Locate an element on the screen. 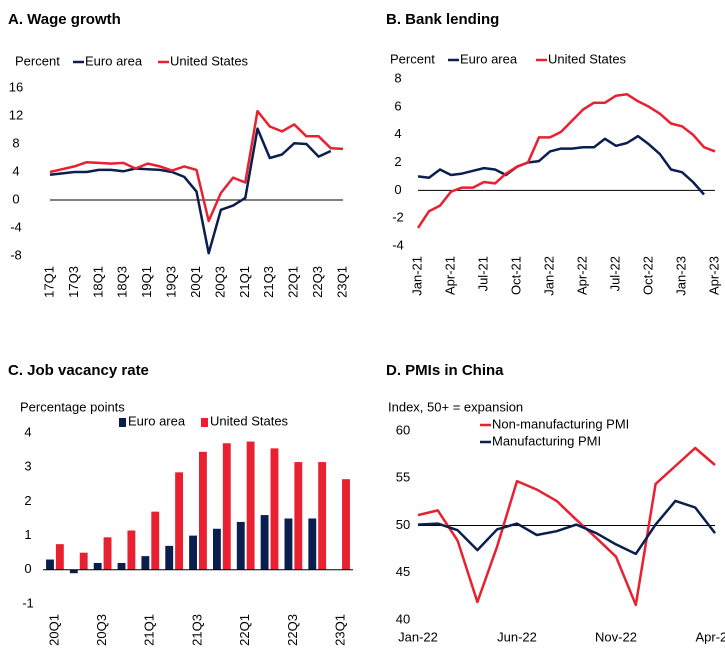  panel-title: A. Wage growth is located at coordinates (64, 19).